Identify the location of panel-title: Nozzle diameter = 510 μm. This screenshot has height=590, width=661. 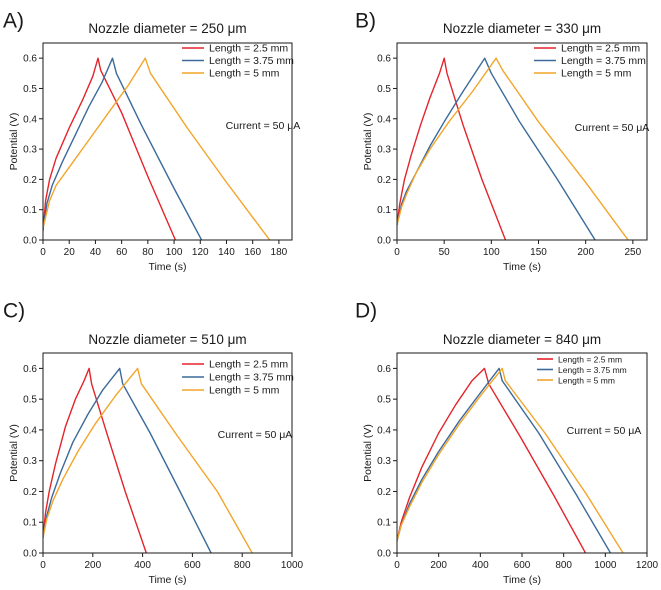
(167, 339).